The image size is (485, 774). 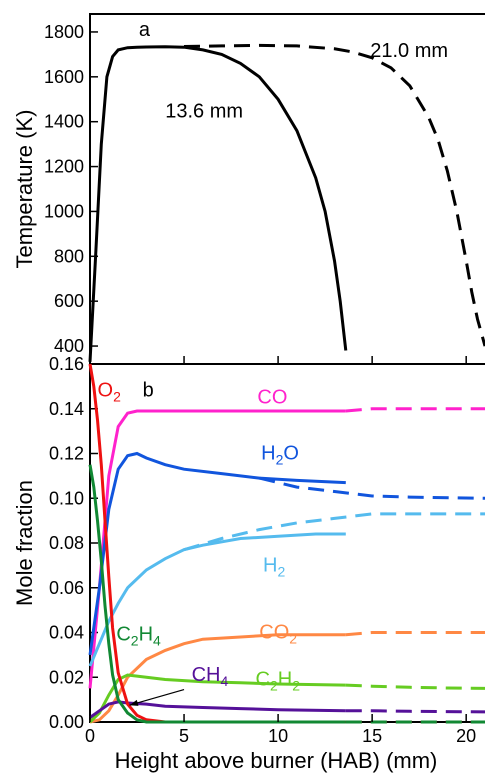 What do you see at coordinates (204, 111) in the screenshot?
I see `temperature-curve-label: 13.6 mm` at bounding box center [204, 111].